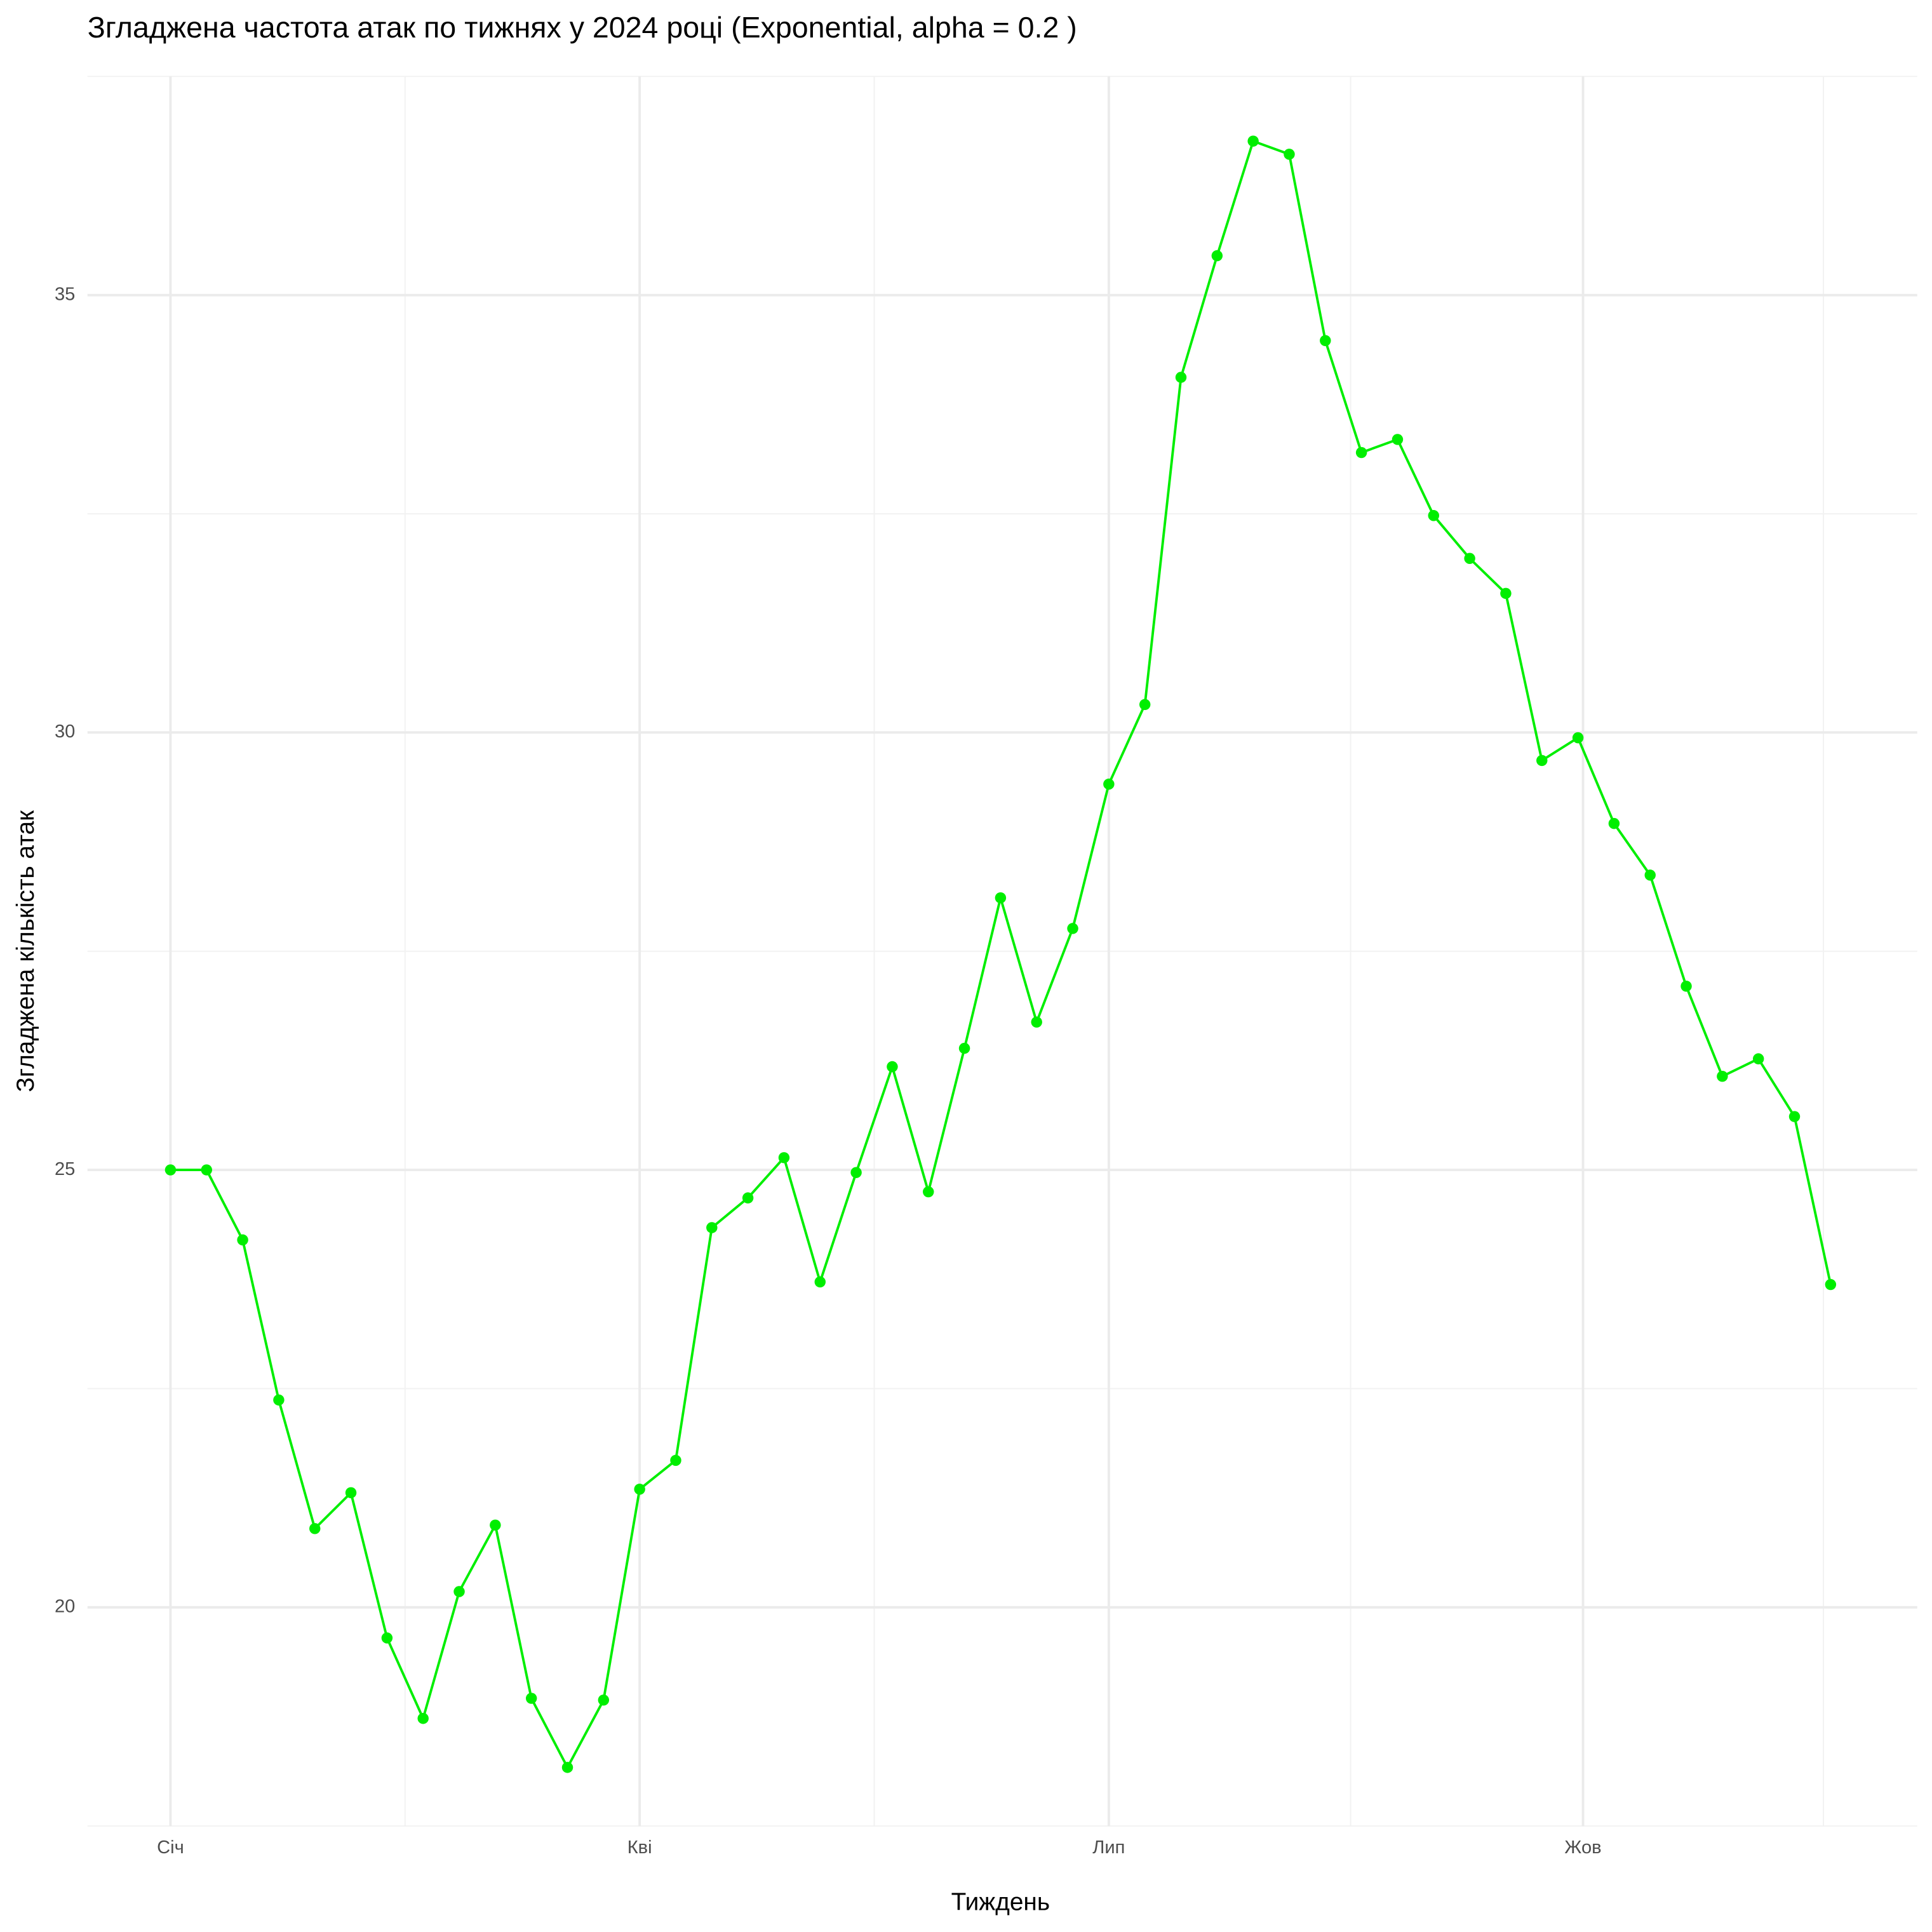 The height and width of the screenshot is (1932, 1932). What do you see at coordinates (1000, 1902) in the screenshot?
I see `x-axis-label: Тиждень` at bounding box center [1000, 1902].